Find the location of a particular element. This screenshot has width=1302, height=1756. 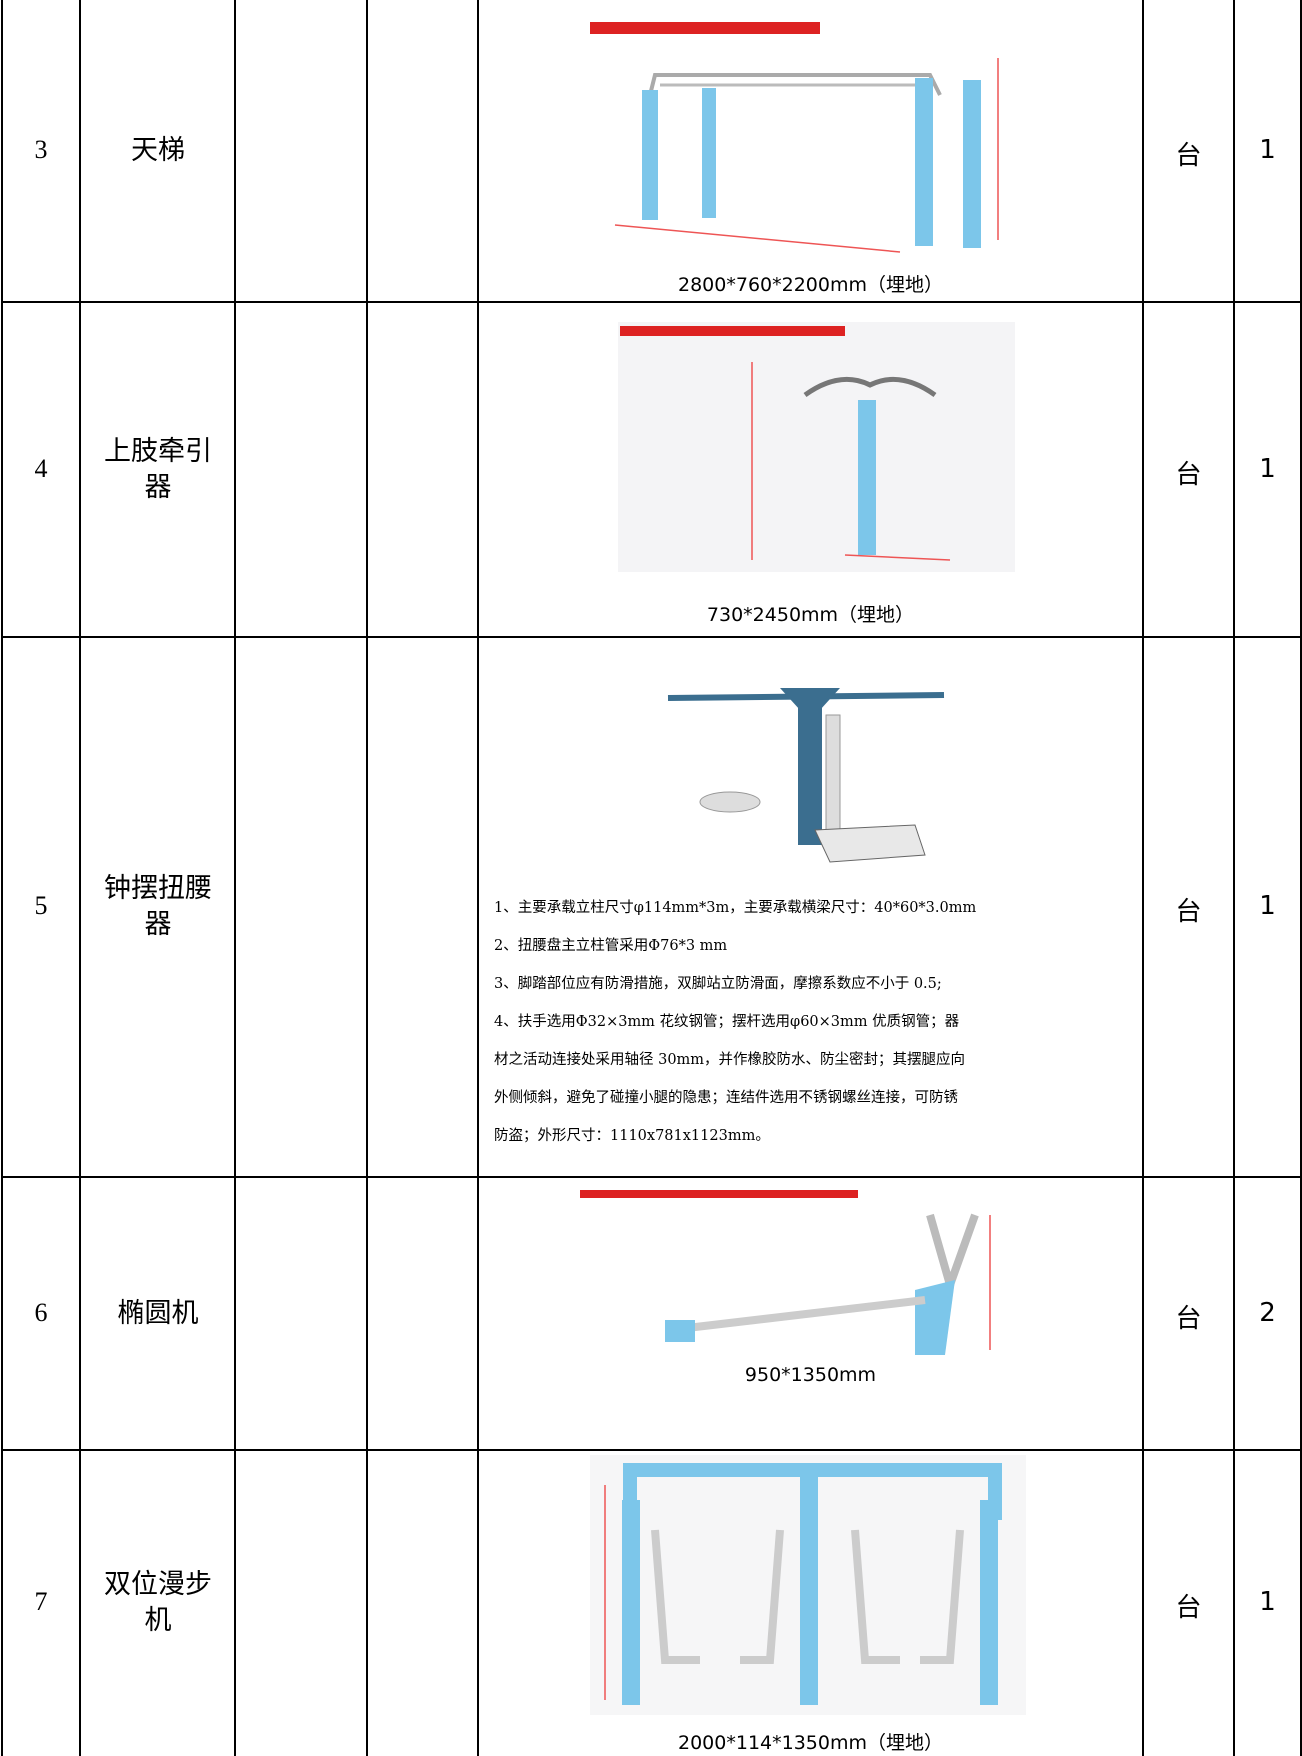

spec-line: 2、扭腰盘主立柱管采用Φ76*3 mm is located at coordinates (611, 946).